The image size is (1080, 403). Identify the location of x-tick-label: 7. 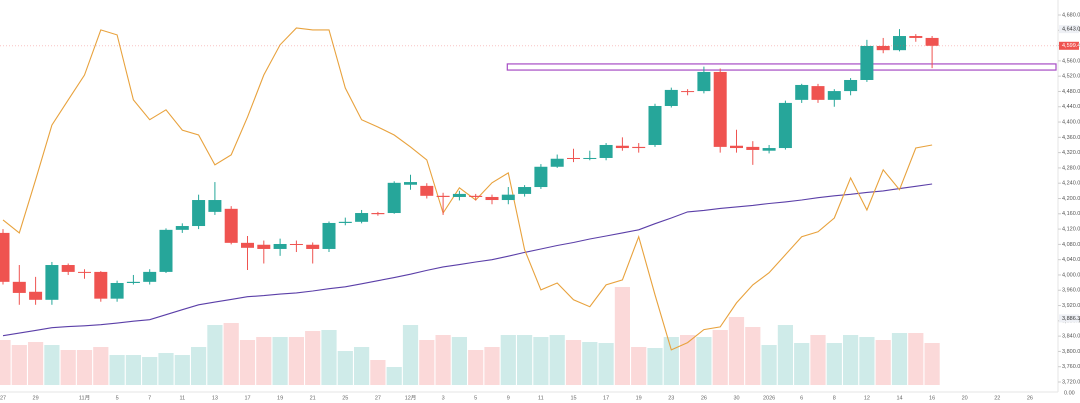
(149, 398).